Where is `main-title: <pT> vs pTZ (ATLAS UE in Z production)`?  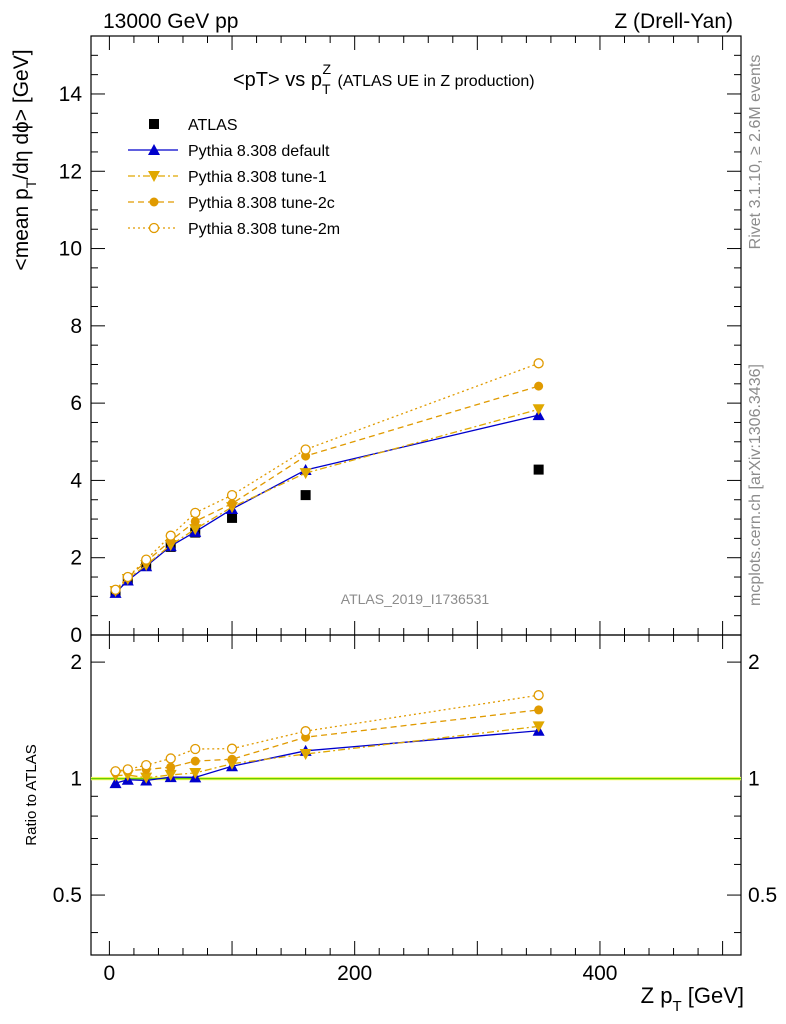 main-title: <pT> vs pTZ (ATLAS UE in Z production) is located at coordinates (384, 79).